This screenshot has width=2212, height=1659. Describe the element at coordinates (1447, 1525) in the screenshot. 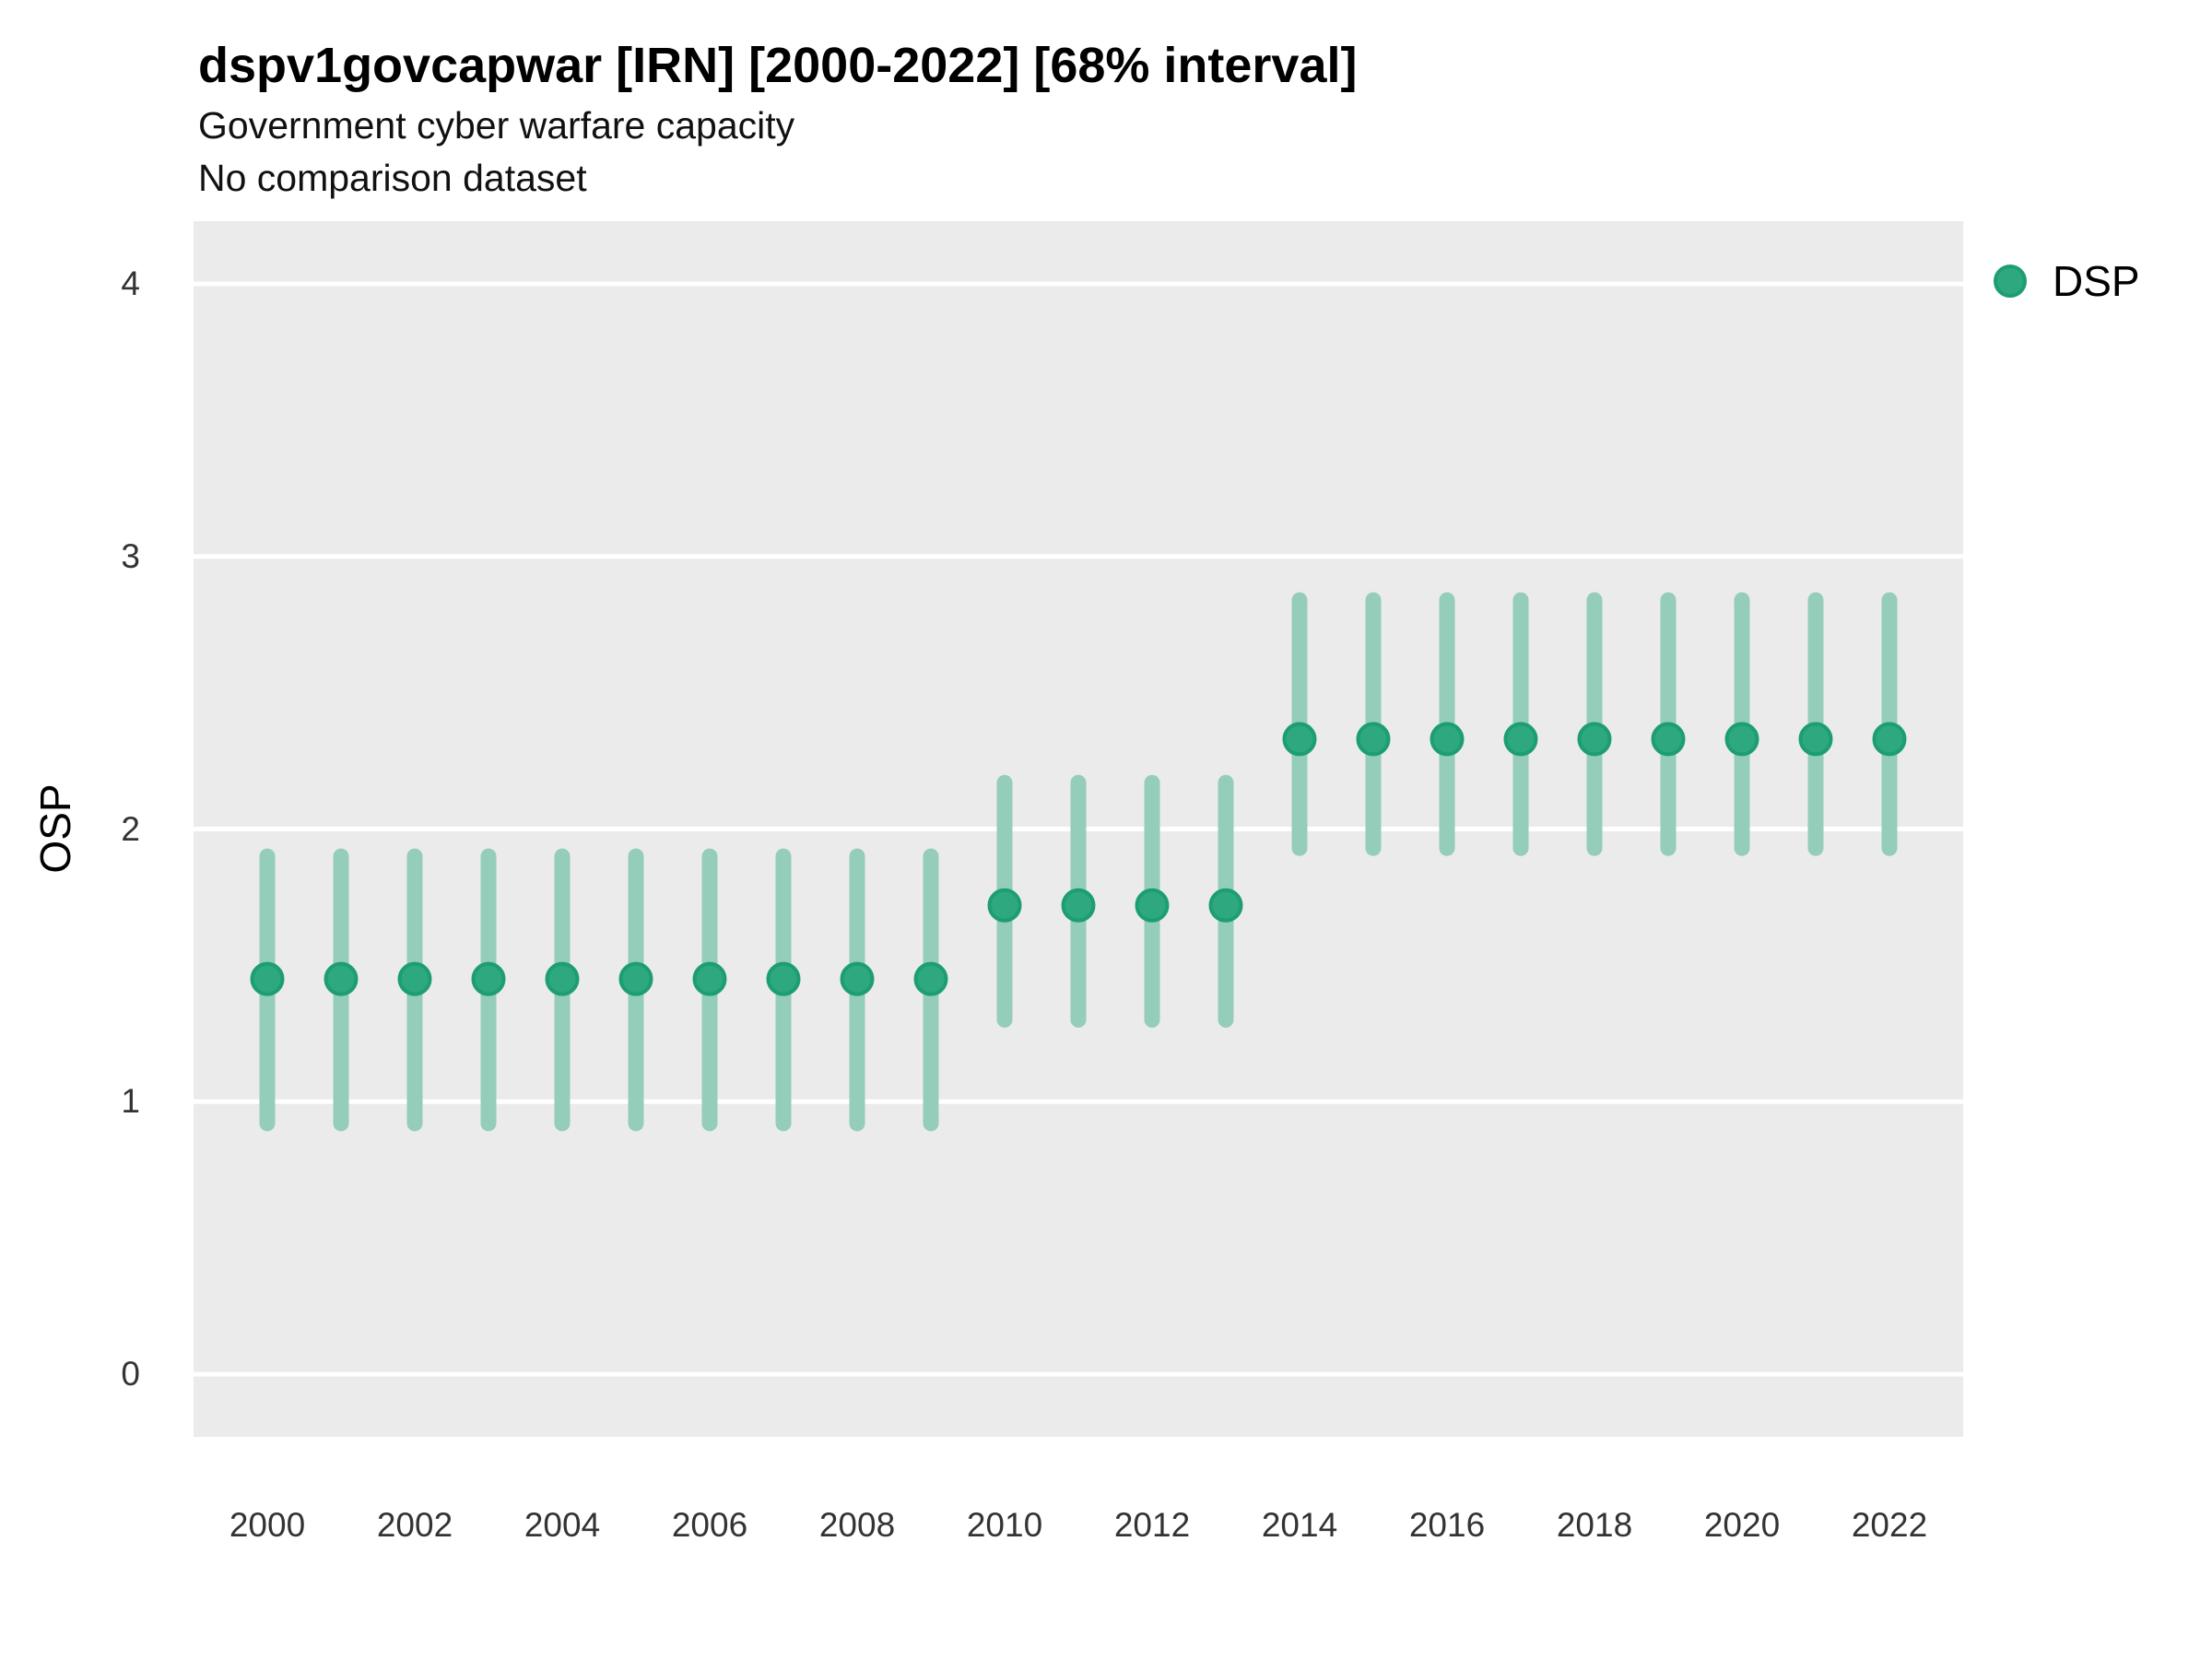

I see `x-tick-label: 2016` at that location.